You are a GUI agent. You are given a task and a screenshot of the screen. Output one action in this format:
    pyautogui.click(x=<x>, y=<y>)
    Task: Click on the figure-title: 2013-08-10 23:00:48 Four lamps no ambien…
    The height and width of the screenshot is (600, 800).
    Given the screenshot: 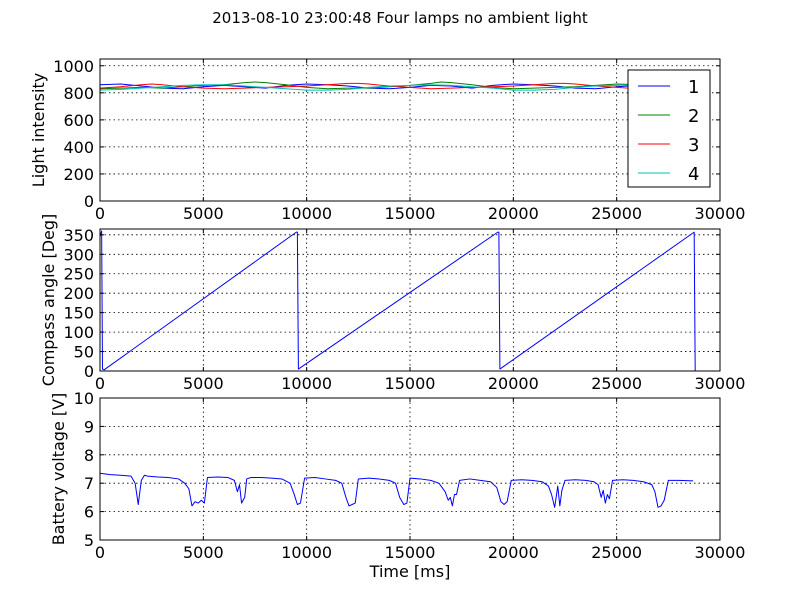 What is the action you would take?
    pyautogui.click(x=400, y=18)
    